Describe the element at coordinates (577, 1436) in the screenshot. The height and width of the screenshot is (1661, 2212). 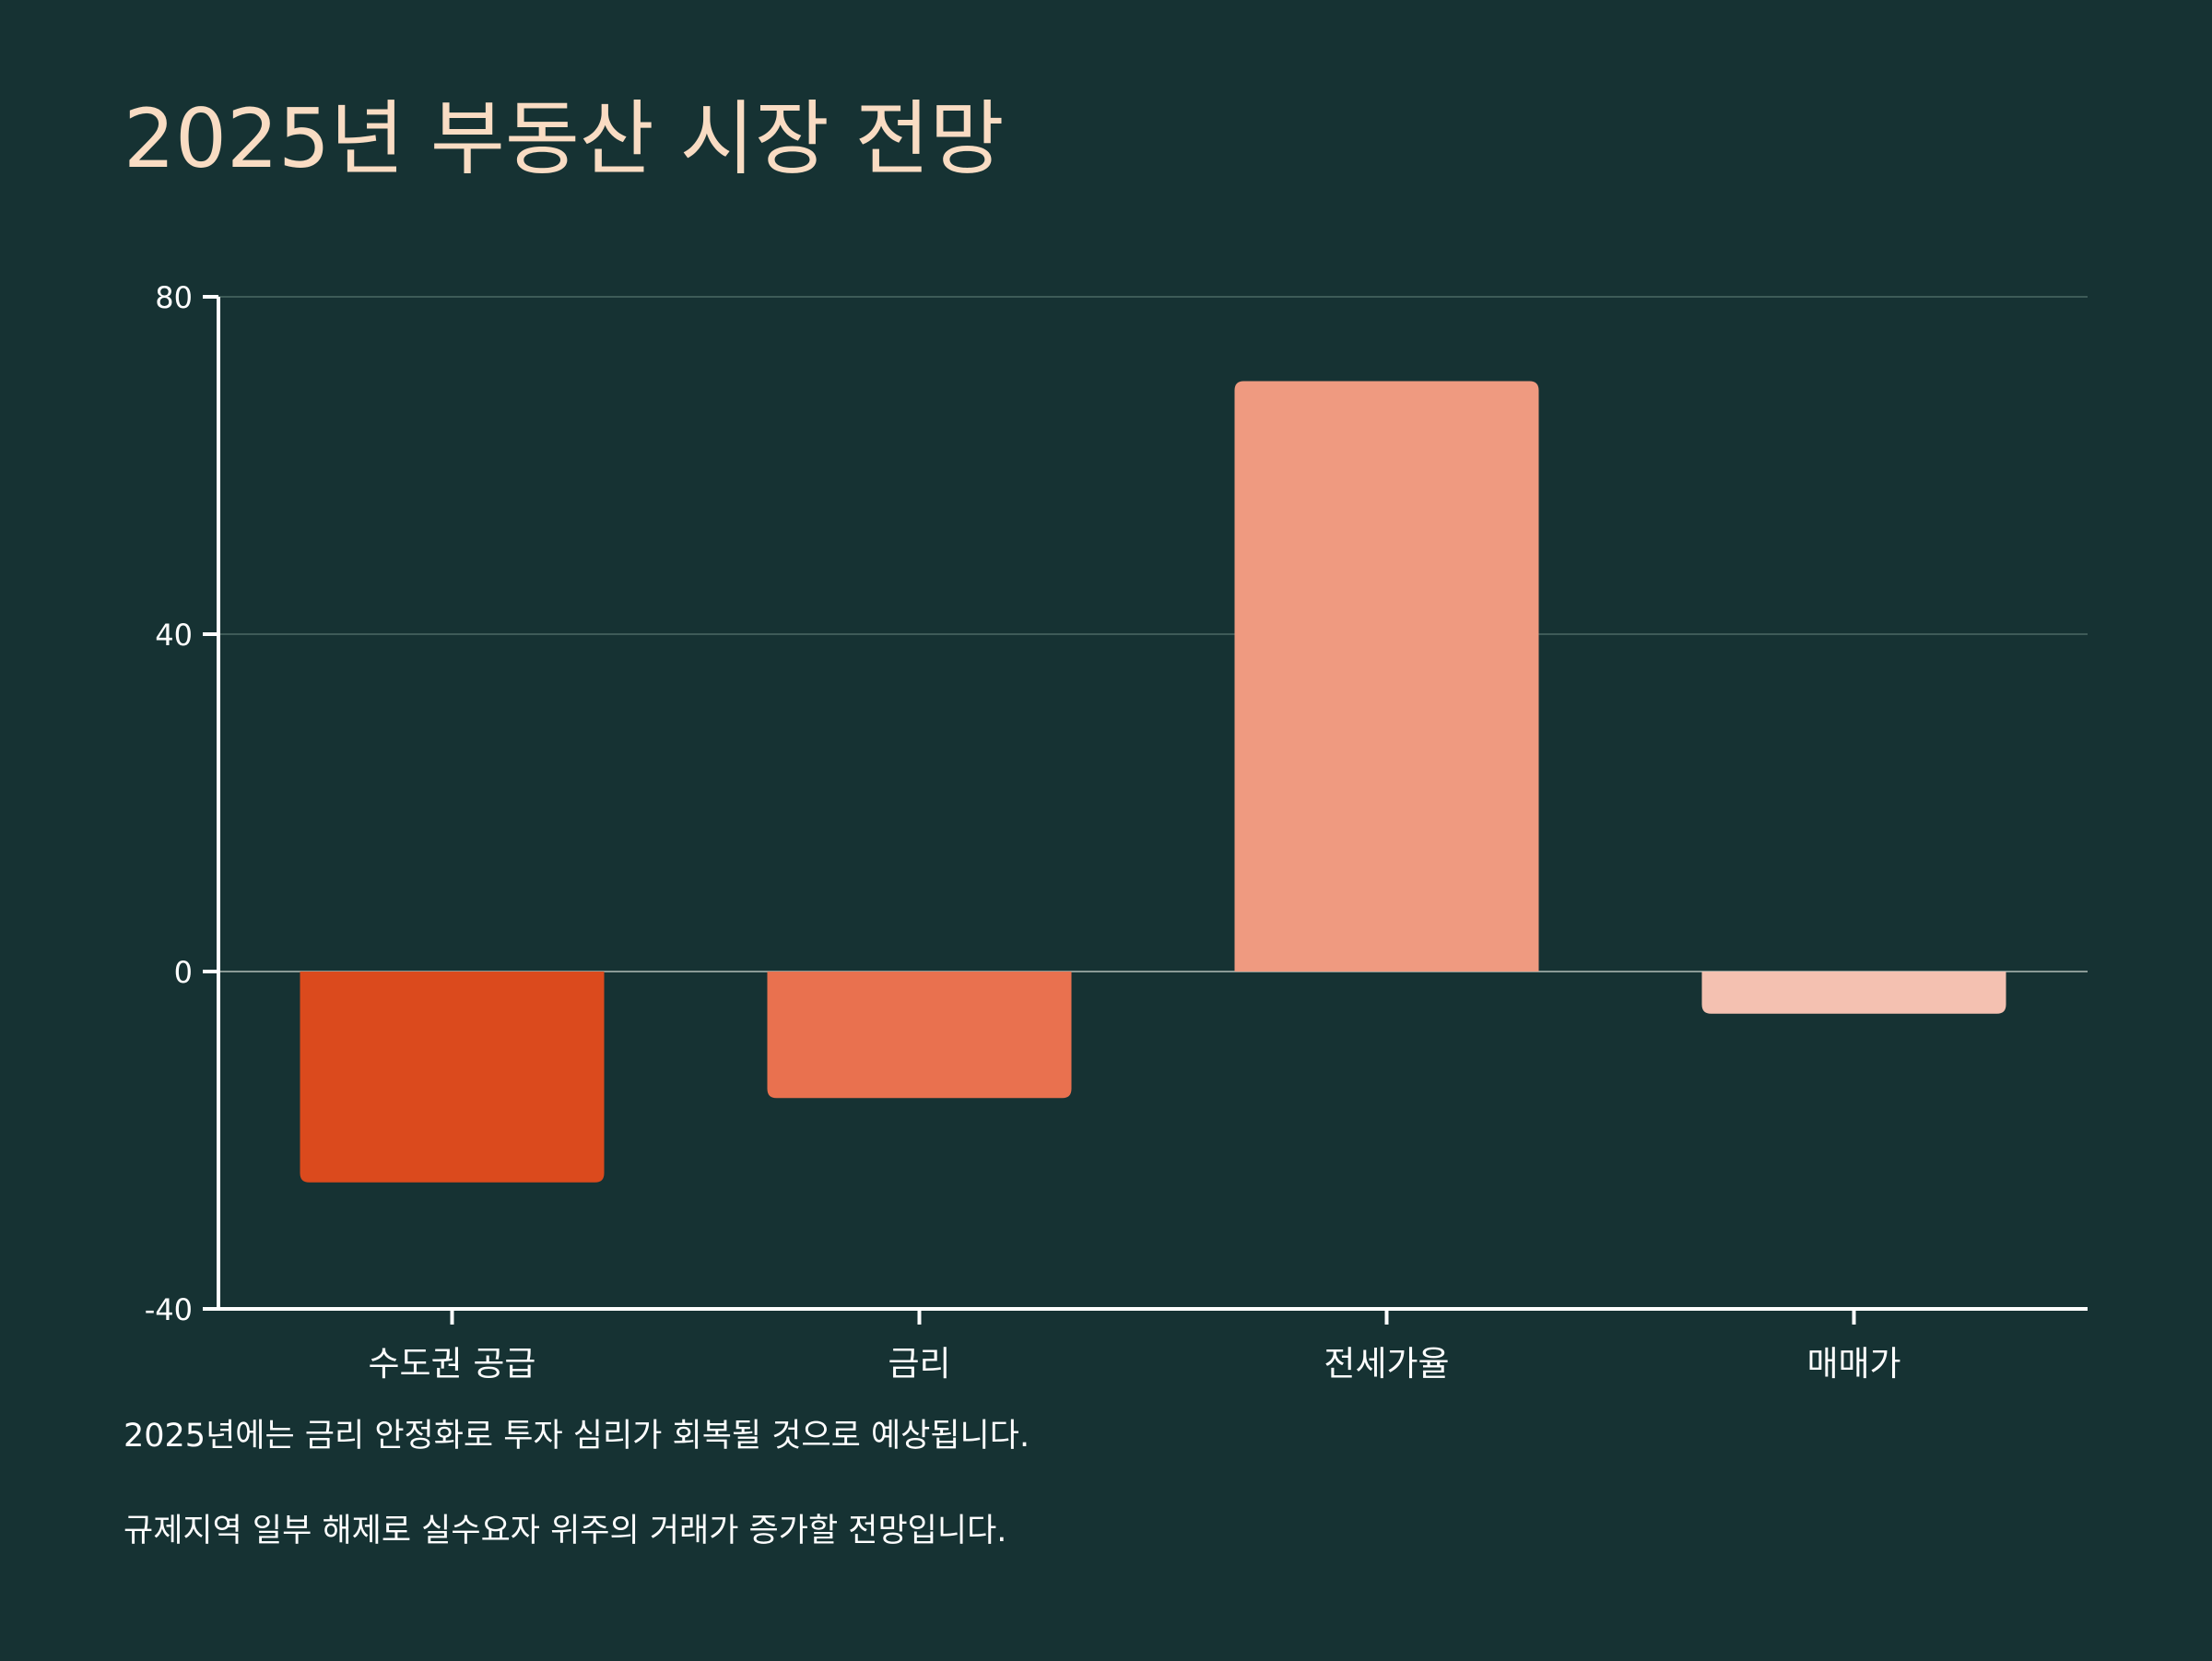
I see `note-1: 2025년에는 금리 안정화로 투자 심리가 회복될 것으로 예상됩니다.` at that location.